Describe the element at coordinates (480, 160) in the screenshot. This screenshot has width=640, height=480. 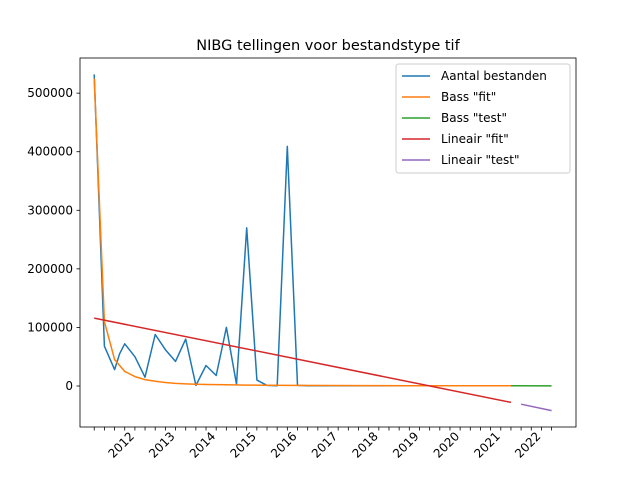
I see `legend-label: Lineair "test"` at that location.